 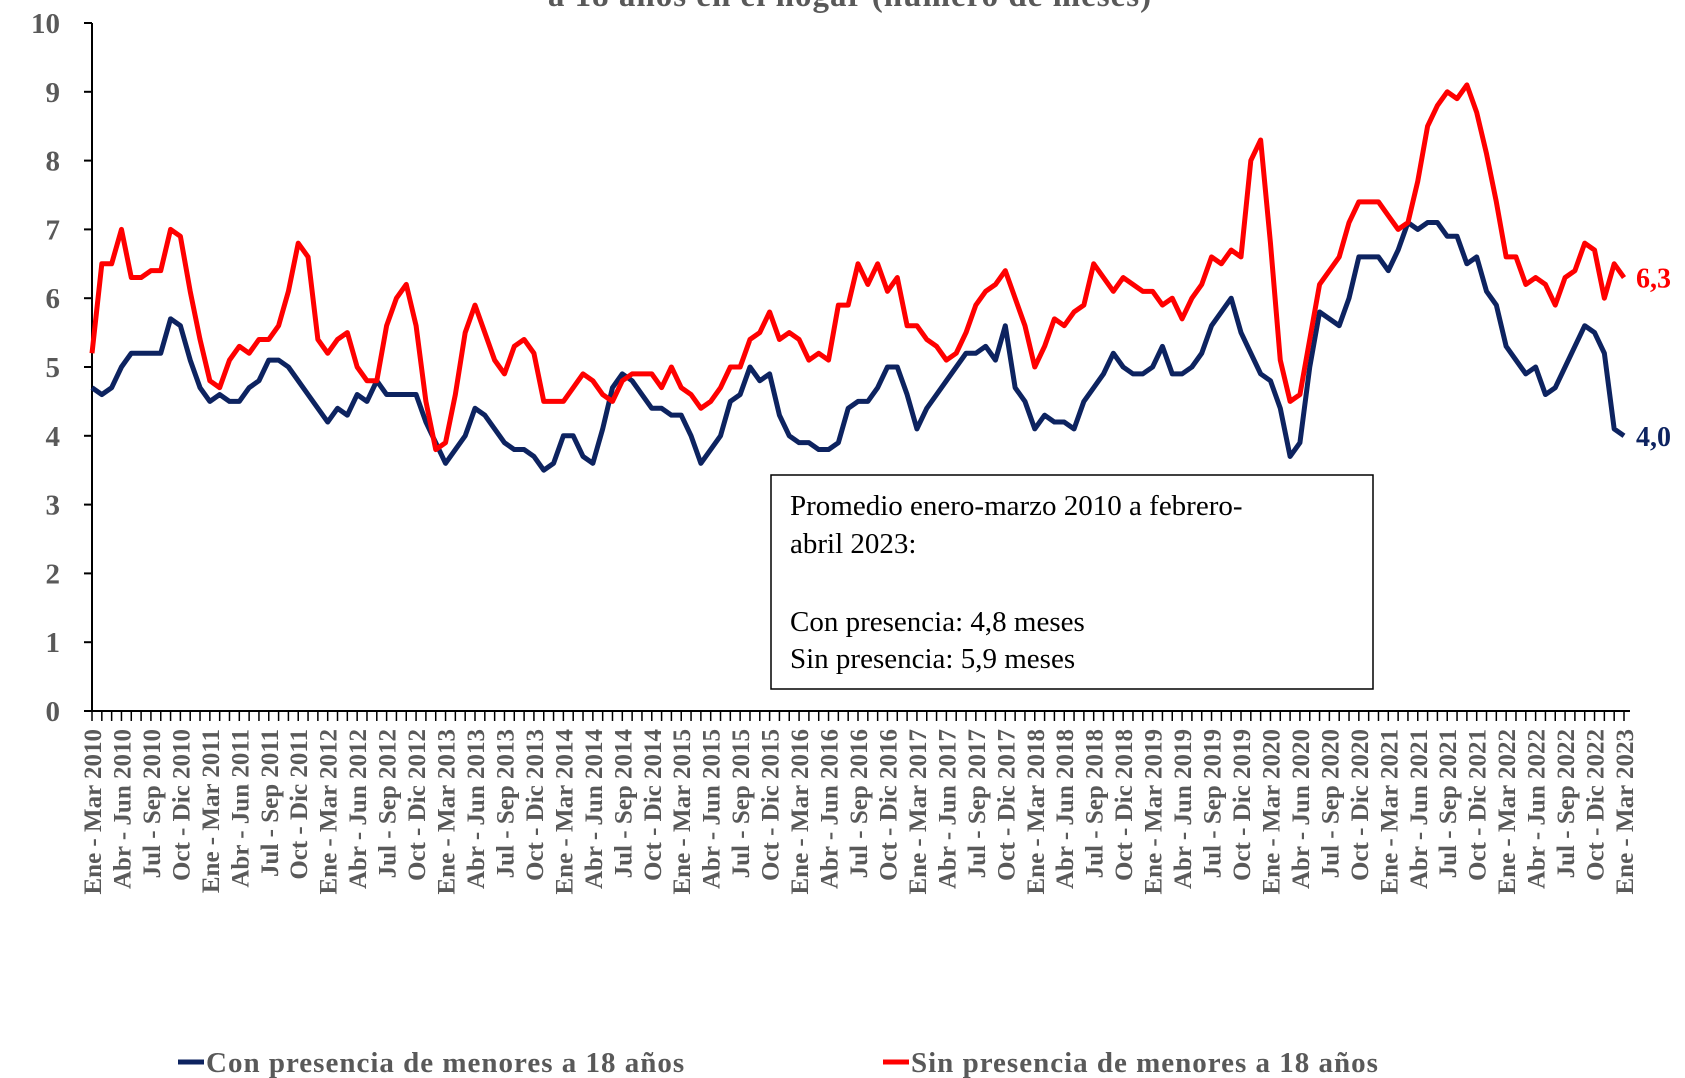 I want to click on x-tick-label: Oct - Dic 2011, so click(x=299, y=804).